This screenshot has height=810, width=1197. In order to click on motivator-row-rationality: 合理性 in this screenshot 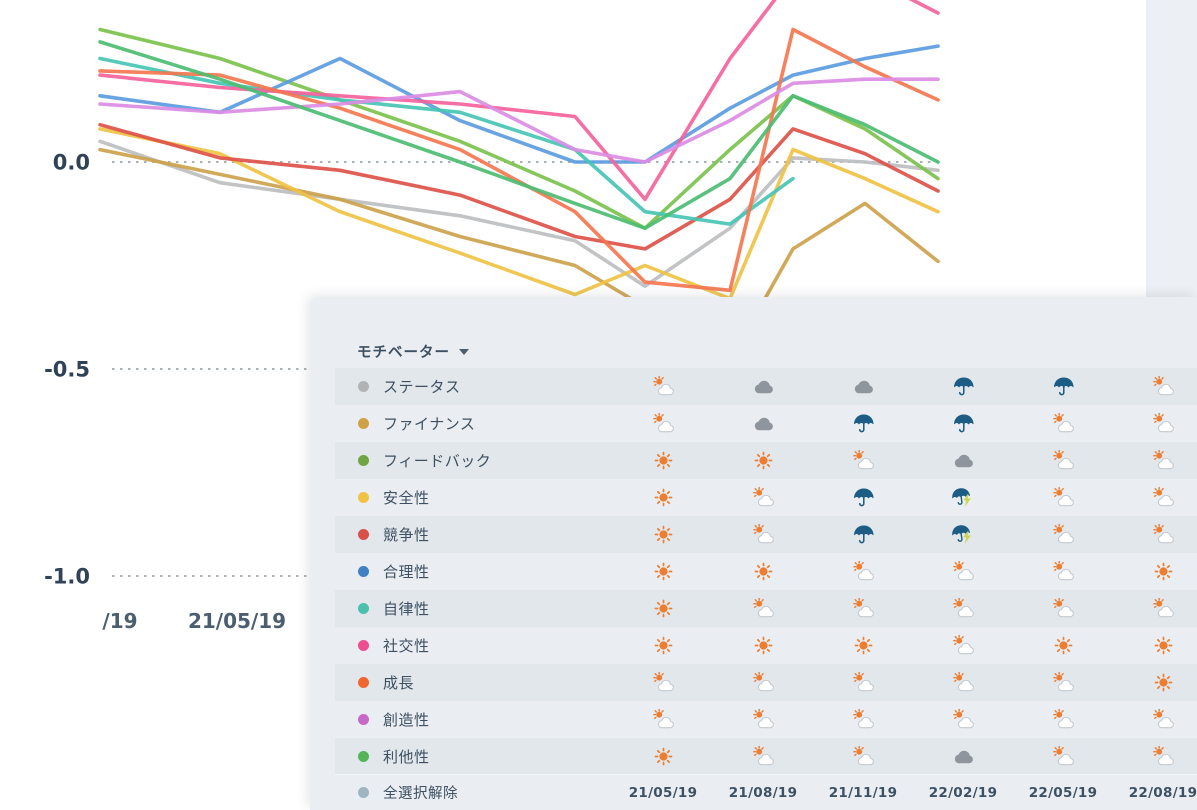, I will do `click(766, 571)`.